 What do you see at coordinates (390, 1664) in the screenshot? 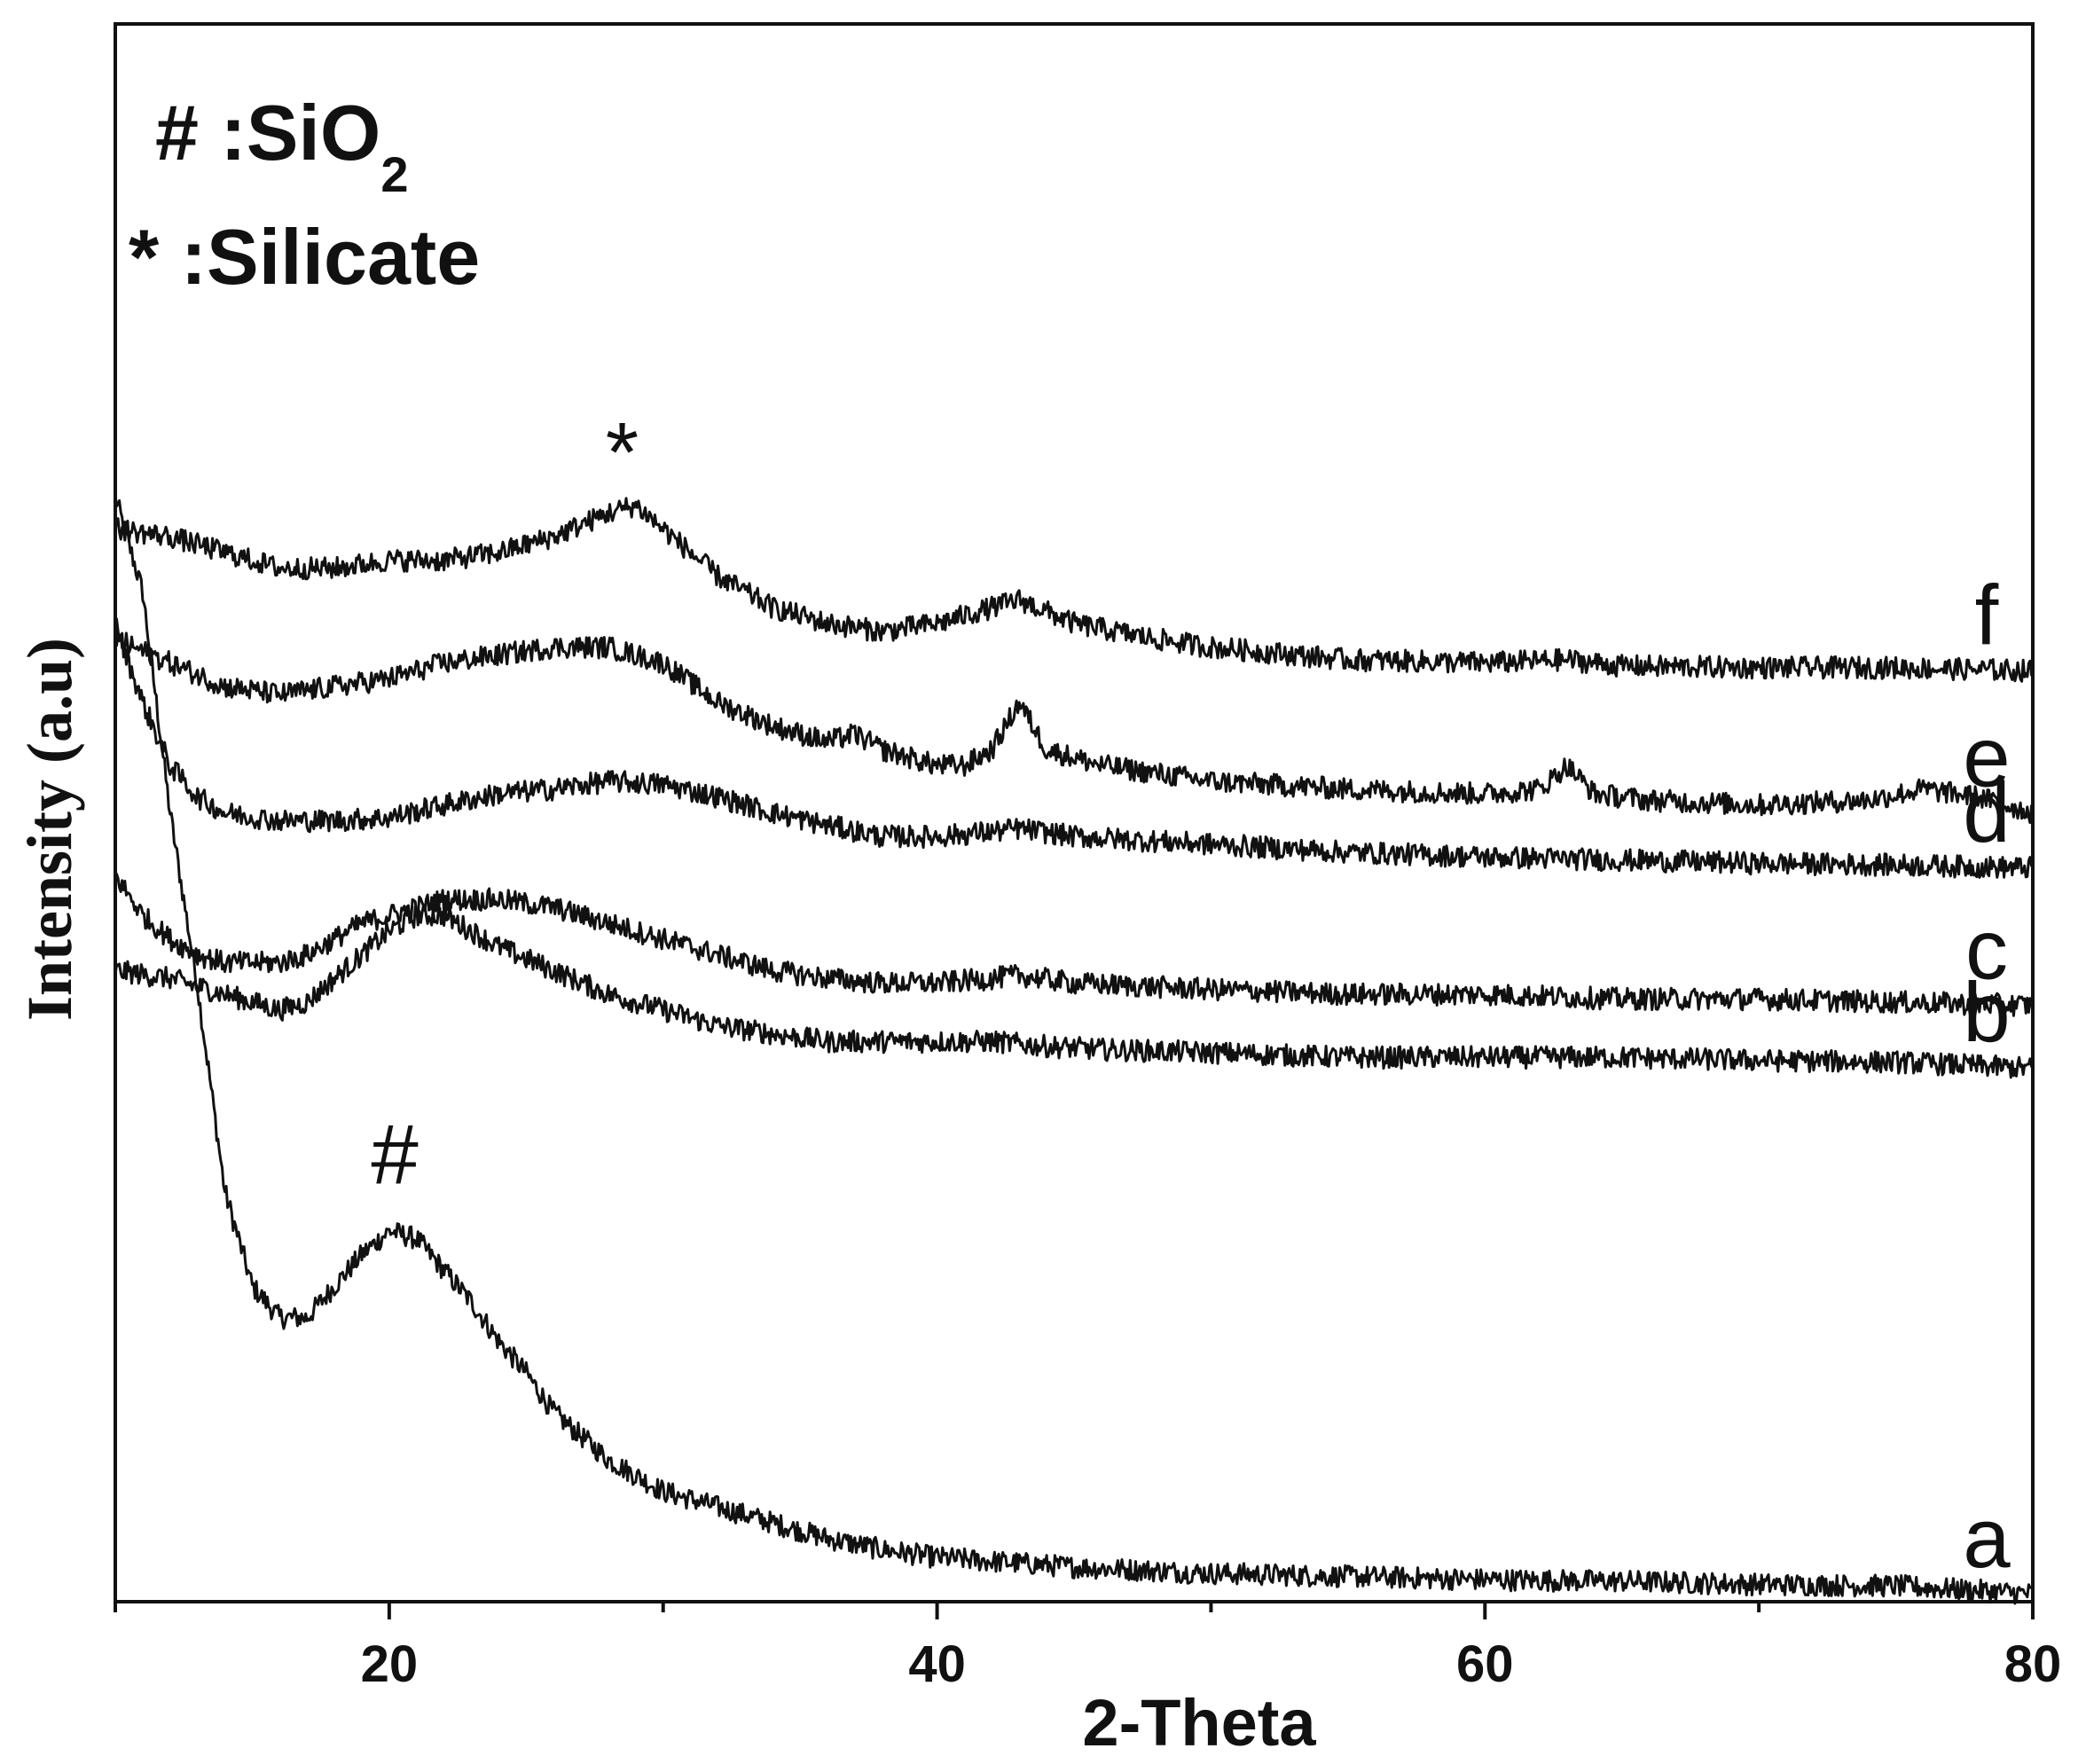
I see `x-tick-label-20: 20` at bounding box center [390, 1664].